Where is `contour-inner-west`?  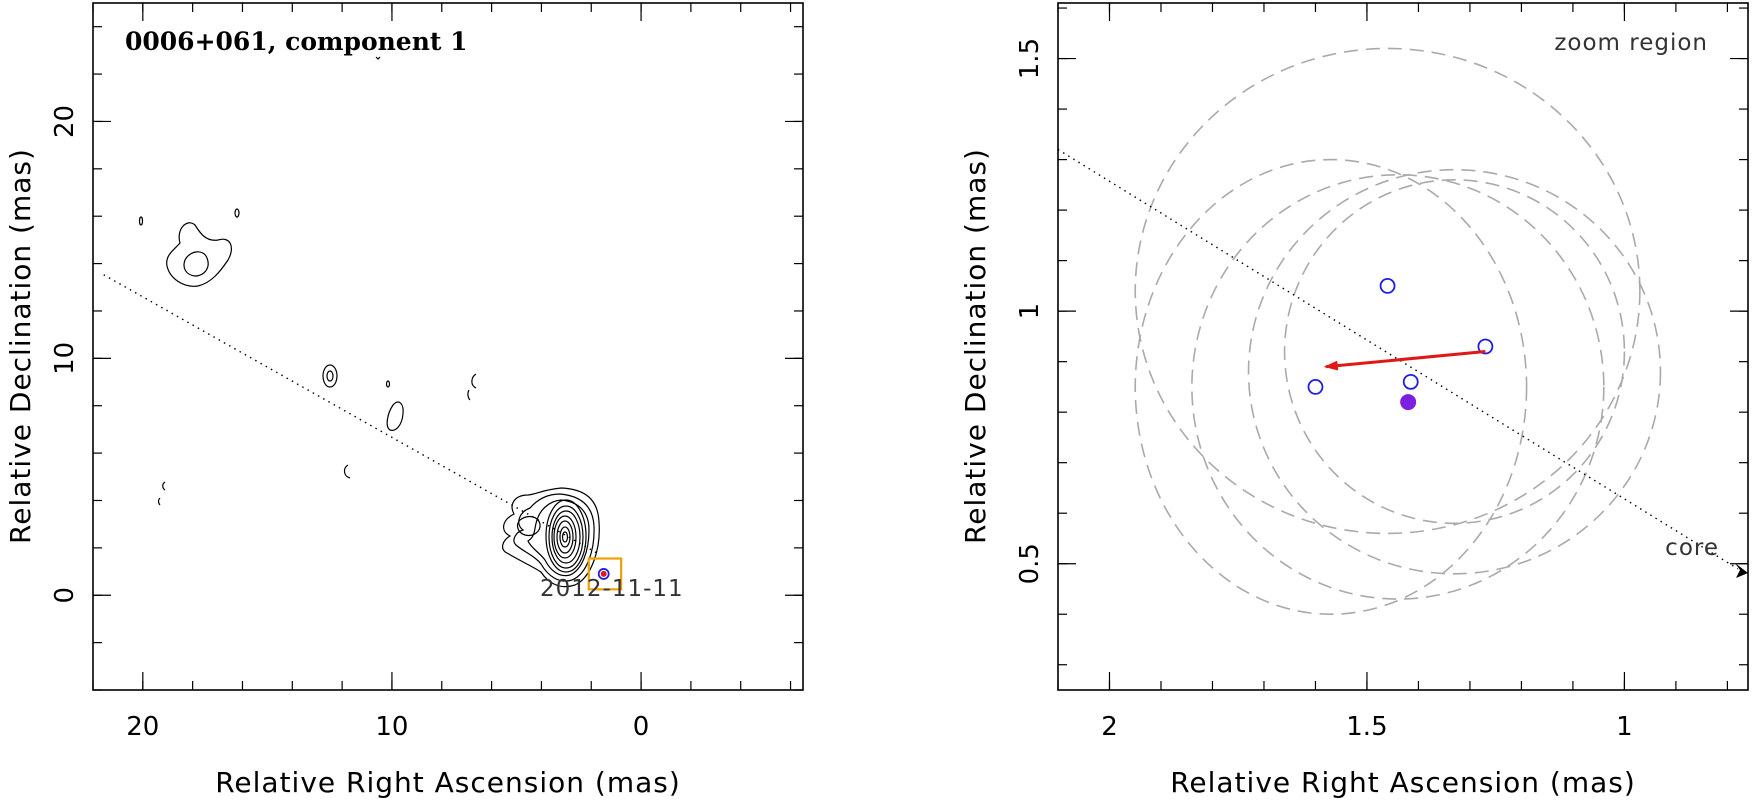 contour-inner-west is located at coordinates (528, 526).